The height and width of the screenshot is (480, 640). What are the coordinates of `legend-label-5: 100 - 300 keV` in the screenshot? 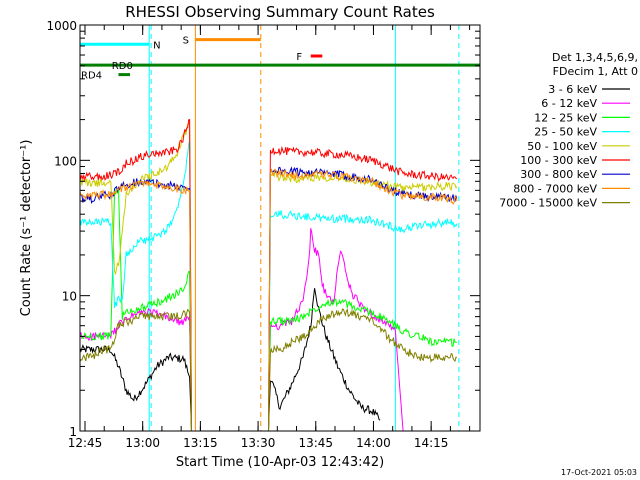 It's located at (558, 160).